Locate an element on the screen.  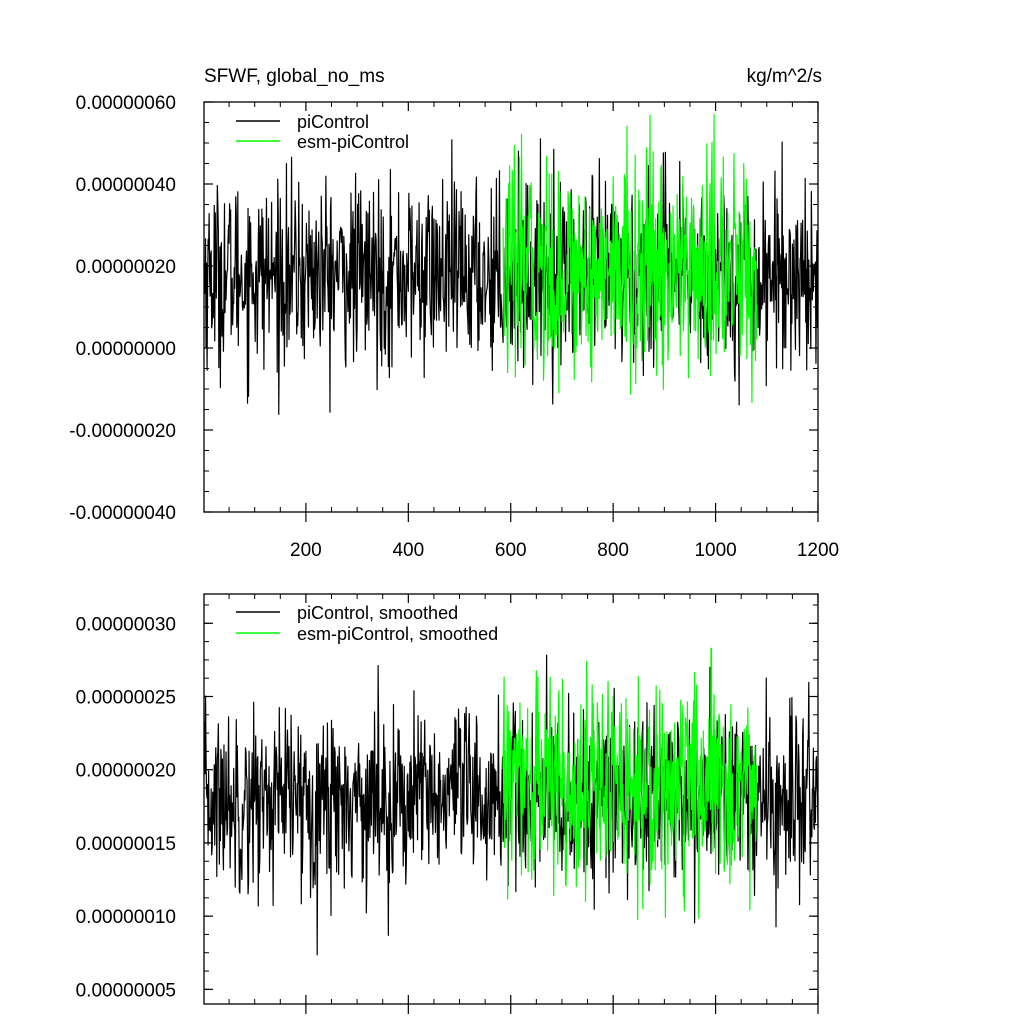
x-tick-label: 1000 is located at coordinates (715, 550).